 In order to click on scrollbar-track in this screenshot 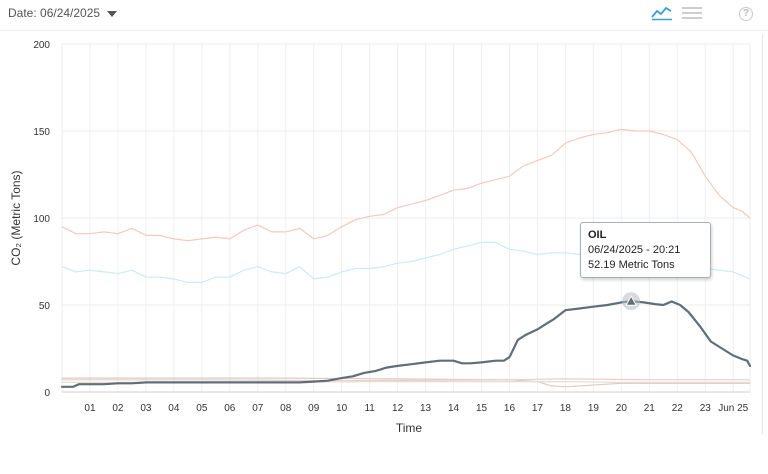, I will do `click(762, 234)`.